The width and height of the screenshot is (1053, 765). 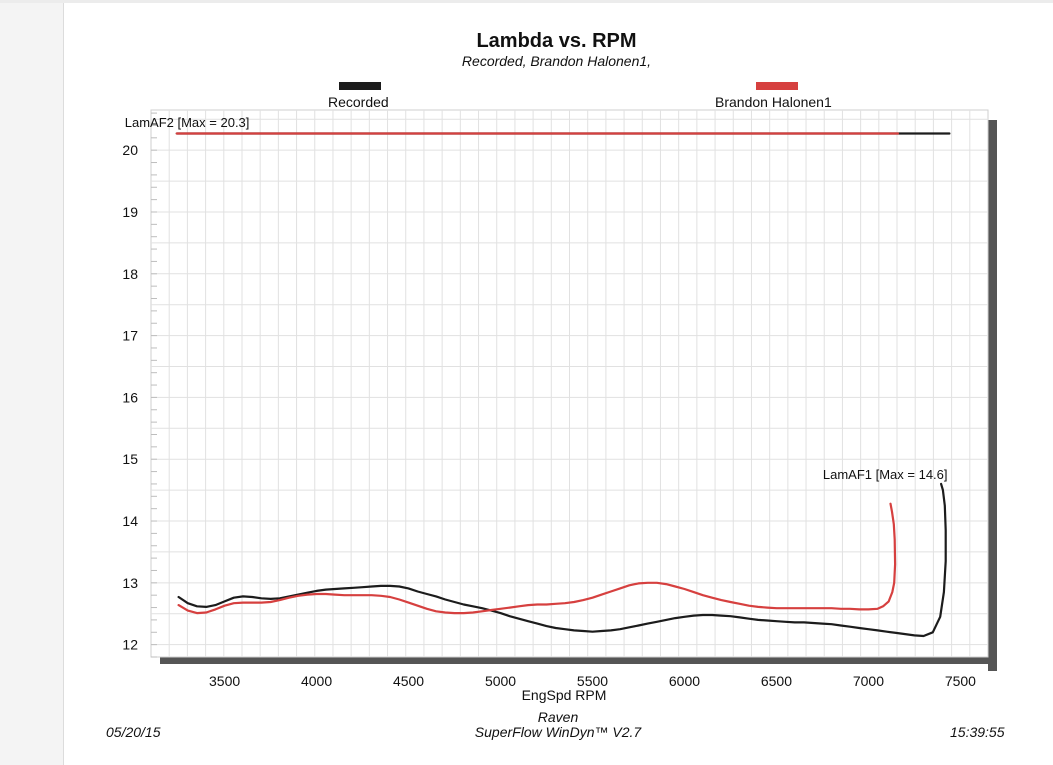 I want to click on scan-left-margin, so click(x=31, y=382).